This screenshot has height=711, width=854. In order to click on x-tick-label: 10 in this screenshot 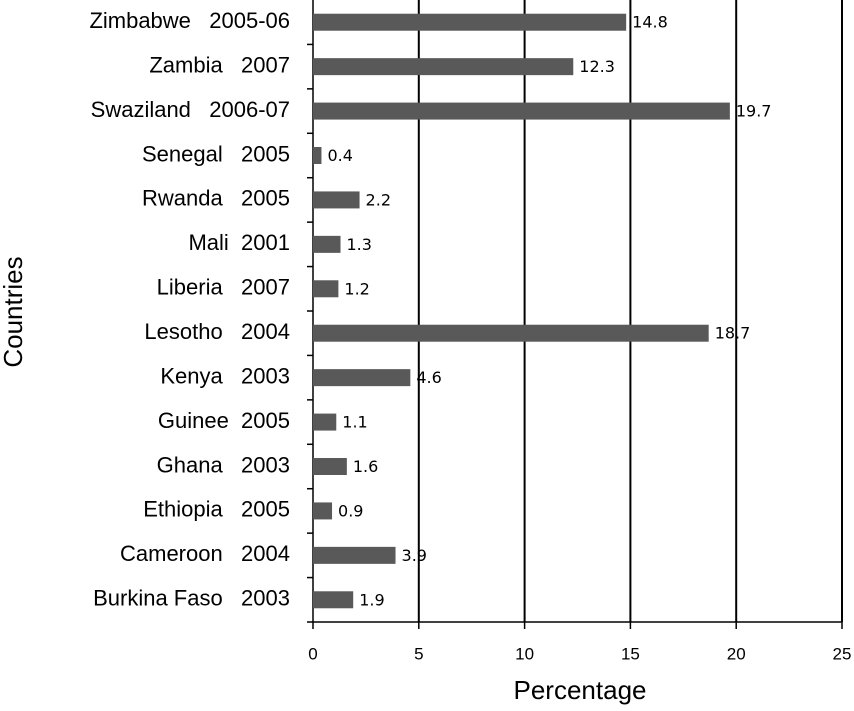, I will do `click(524, 653)`.